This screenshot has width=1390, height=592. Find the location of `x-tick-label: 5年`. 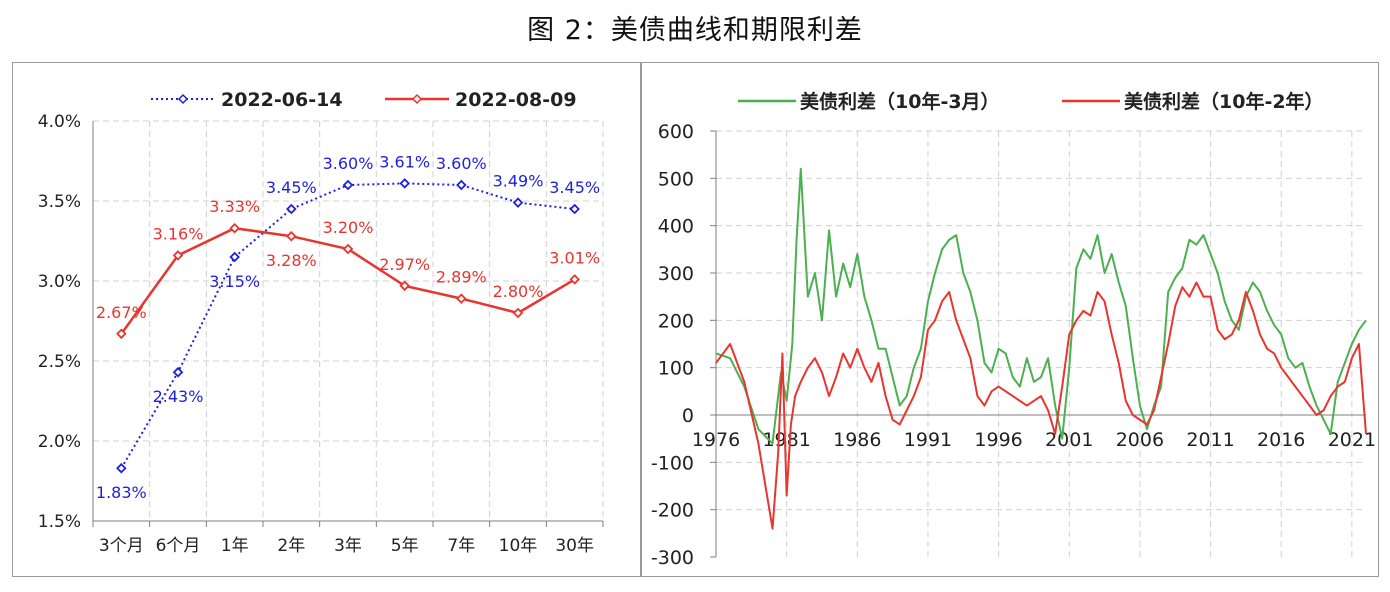

x-tick-label: 5年 is located at coordinates (405, 546).